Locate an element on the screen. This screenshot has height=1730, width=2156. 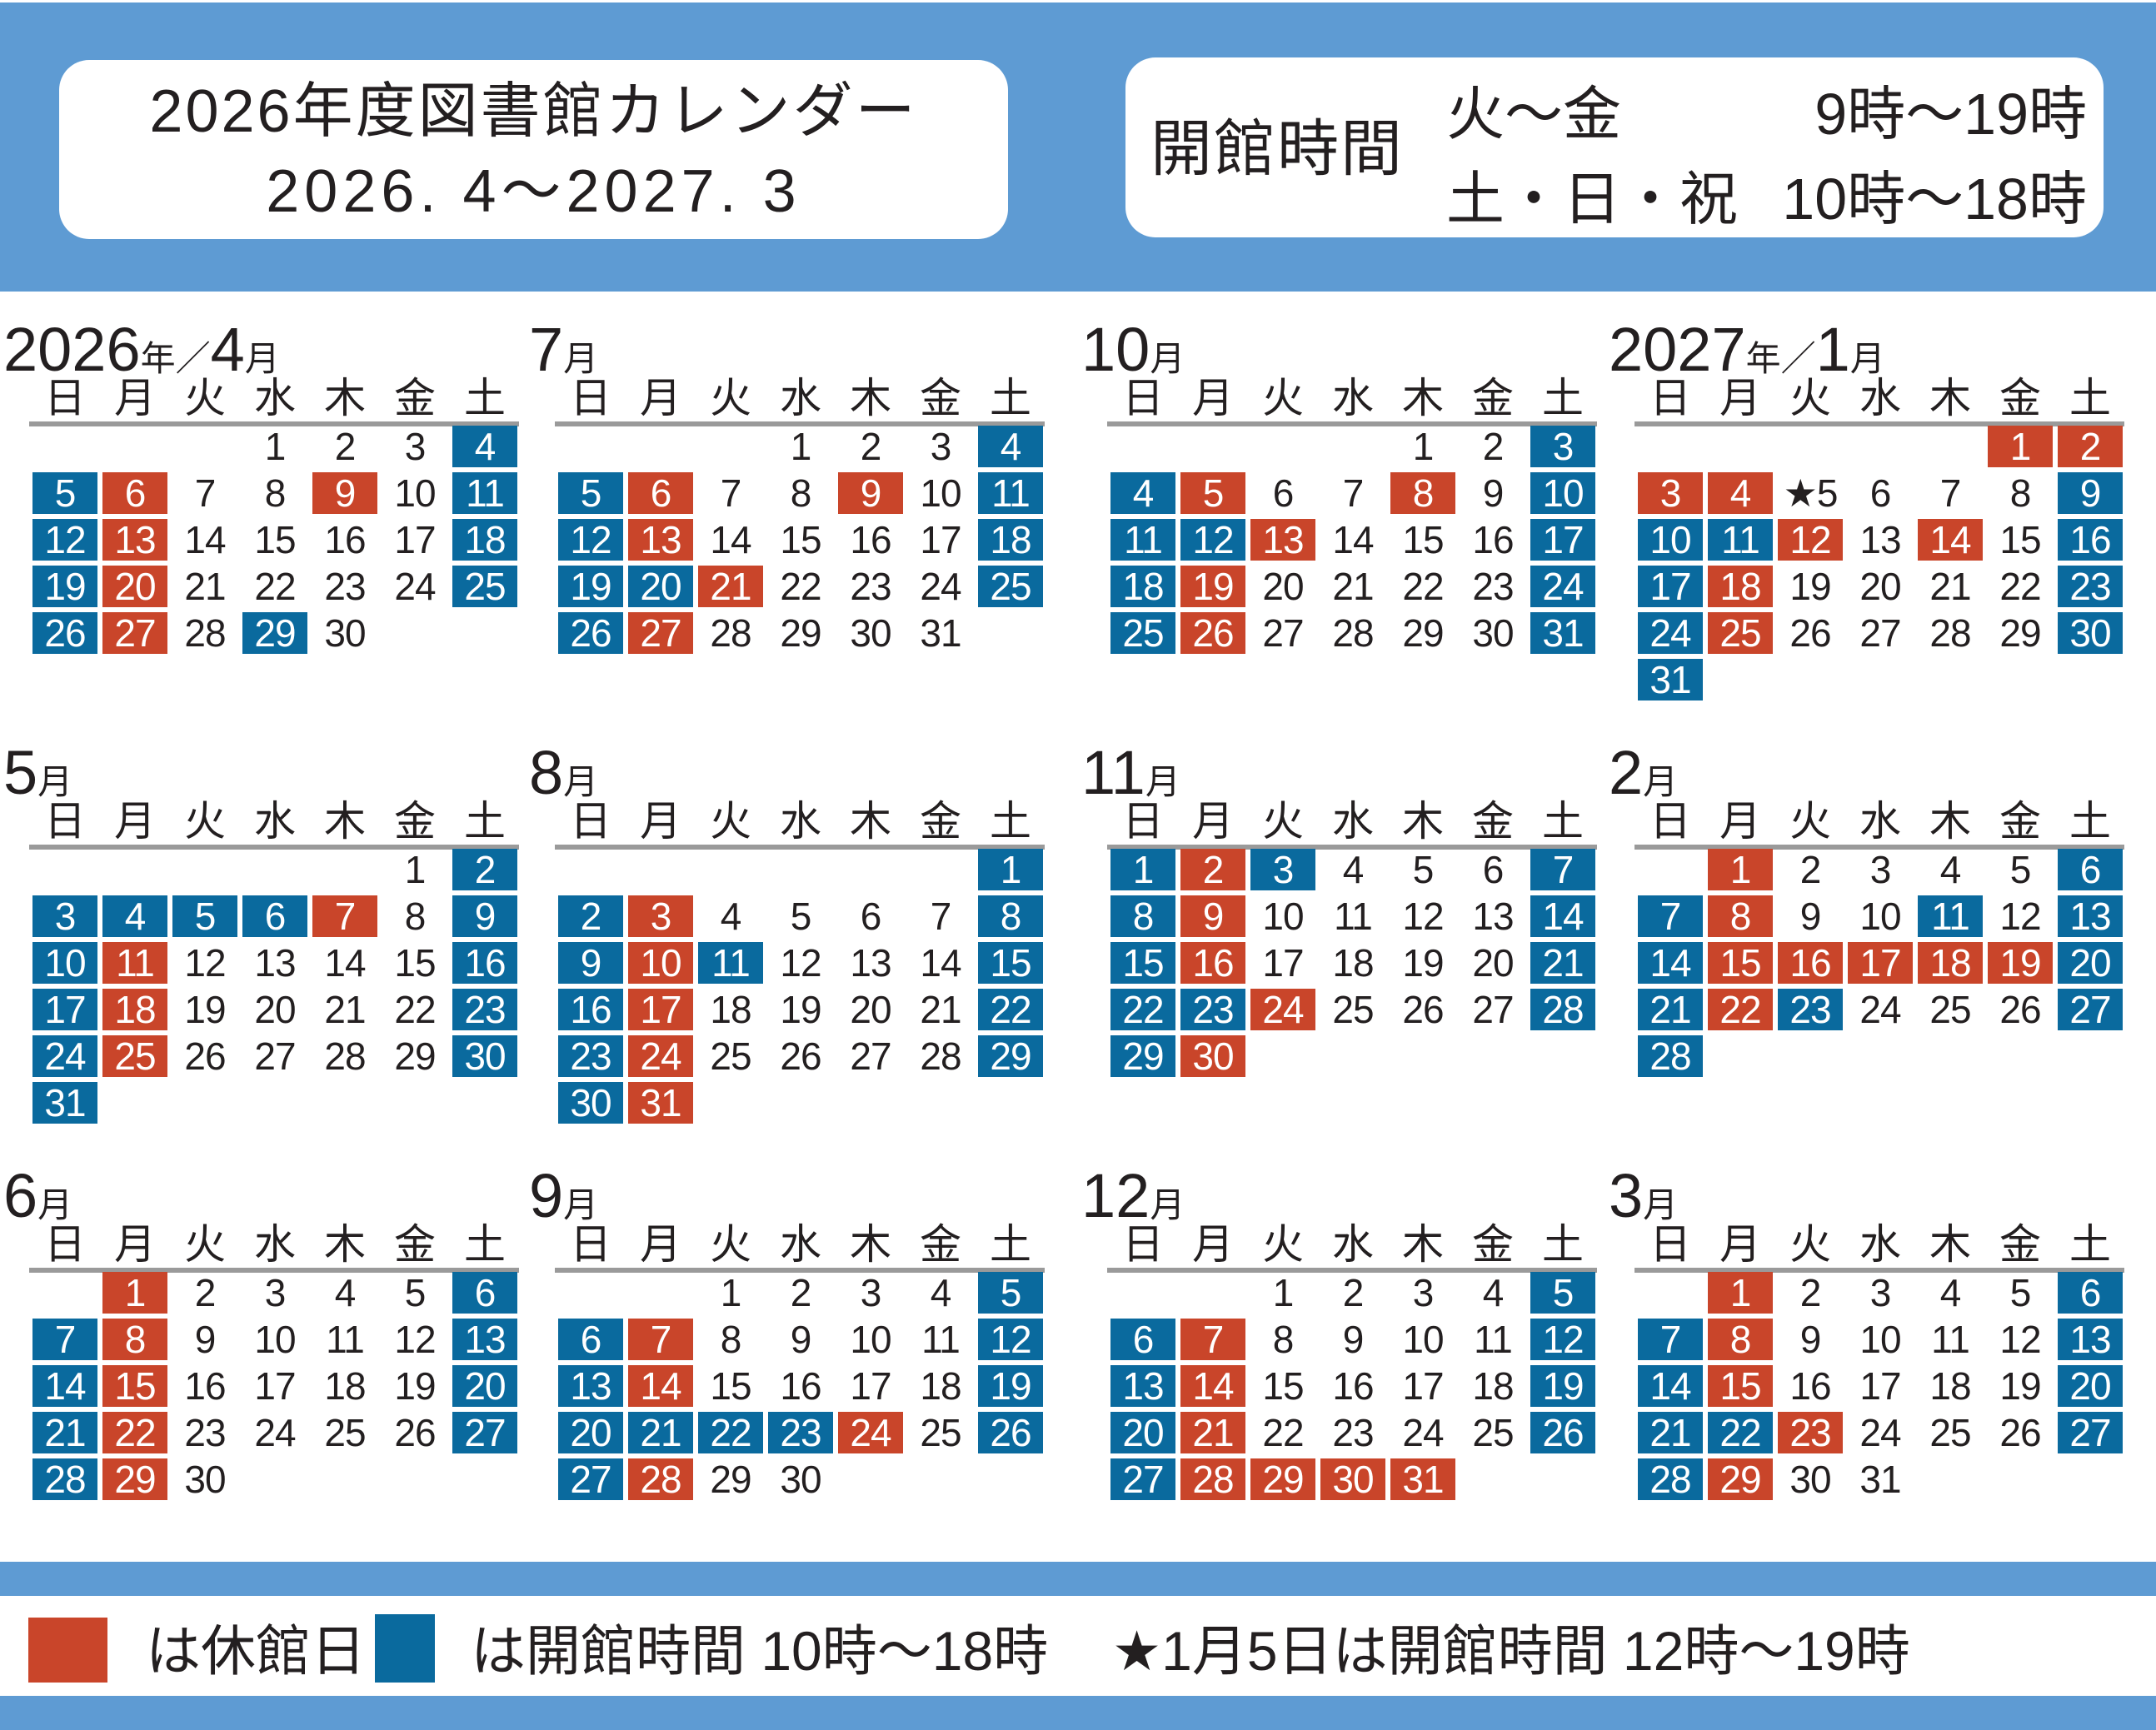
day-cell-short: 29 is located at coordinates (1010, 1056).